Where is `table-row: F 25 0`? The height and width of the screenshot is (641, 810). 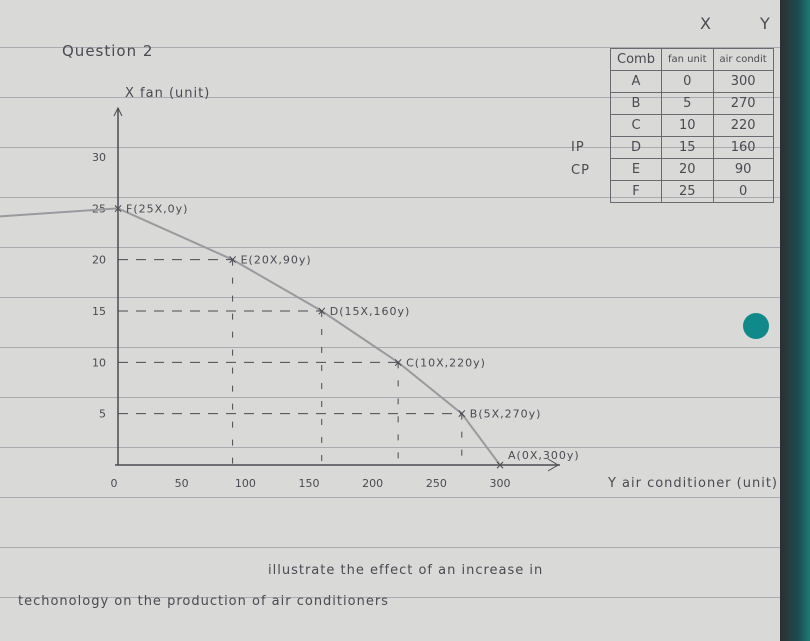 table-row: F 25 0 is located at coordinates (692, 191).